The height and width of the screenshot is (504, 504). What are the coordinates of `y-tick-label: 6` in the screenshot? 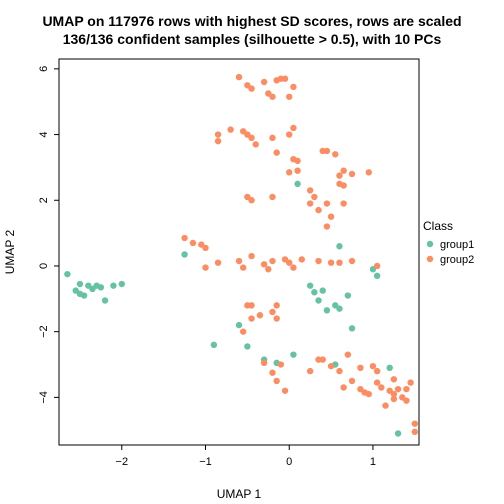 It's located at (44, 69).